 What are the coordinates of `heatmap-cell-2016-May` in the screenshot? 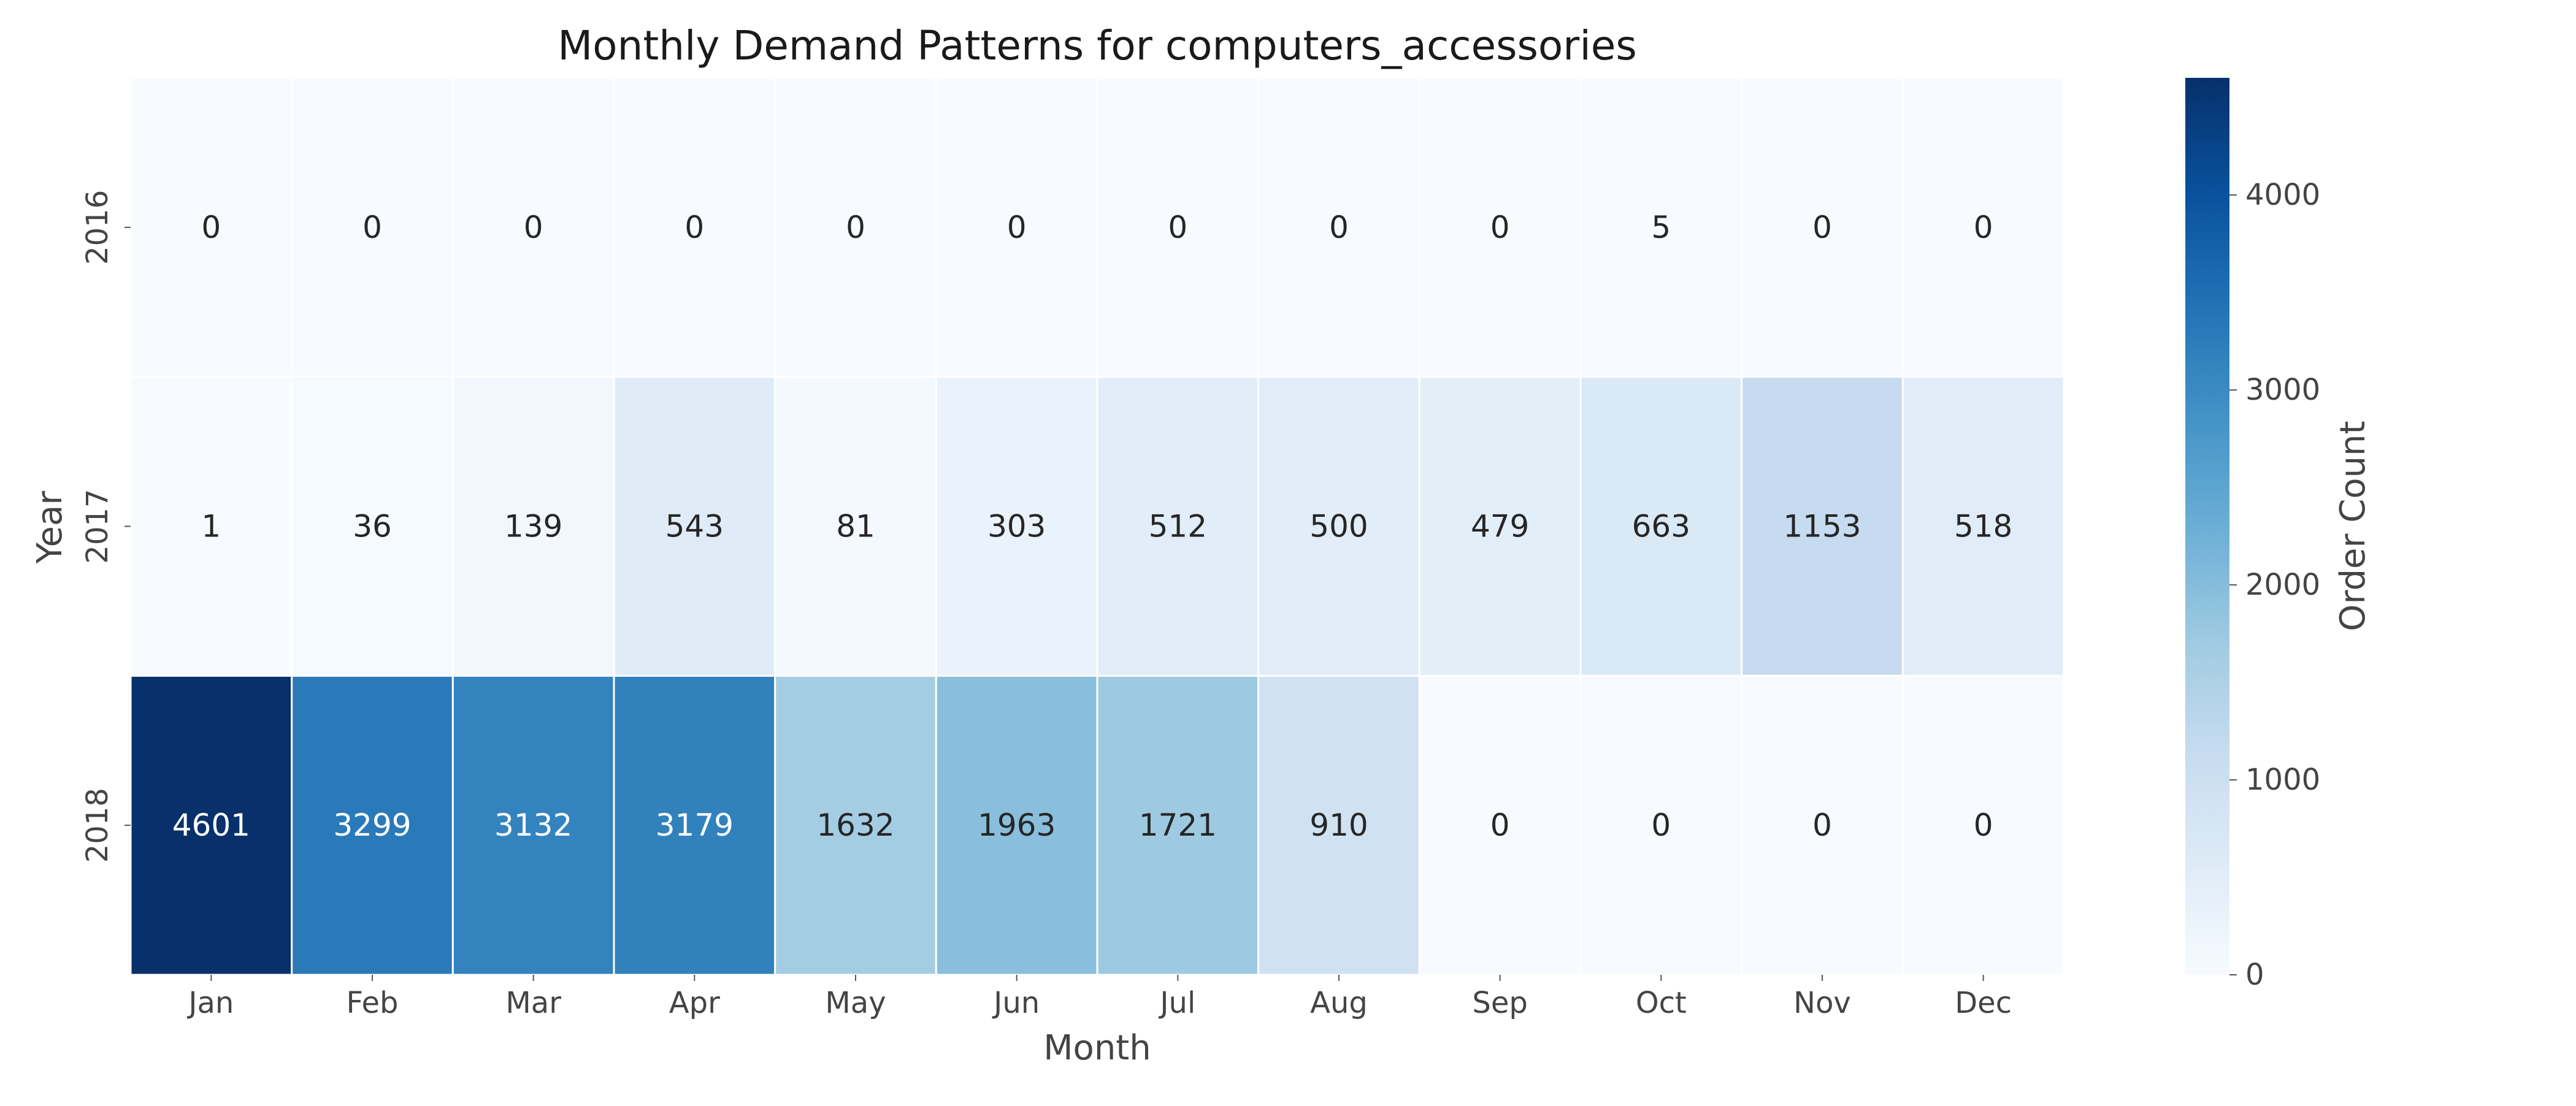 It's located at (855, 227).